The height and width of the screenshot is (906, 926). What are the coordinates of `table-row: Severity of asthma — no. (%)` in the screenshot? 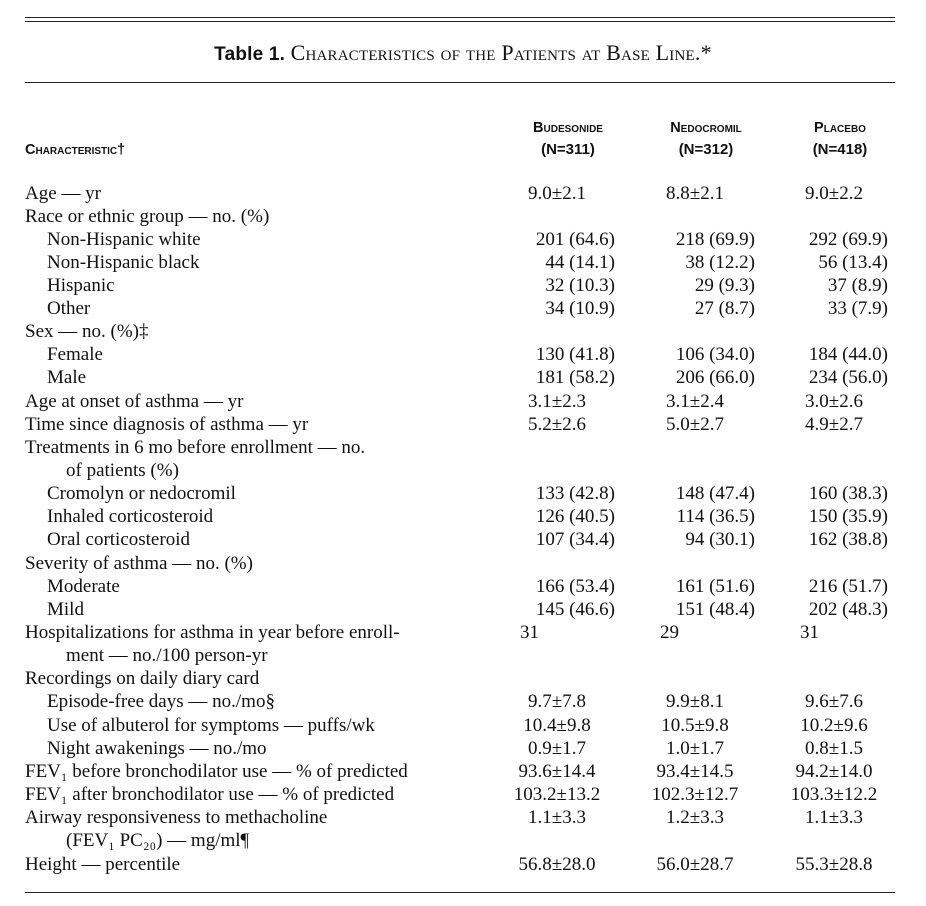 It's located at (463, 563).